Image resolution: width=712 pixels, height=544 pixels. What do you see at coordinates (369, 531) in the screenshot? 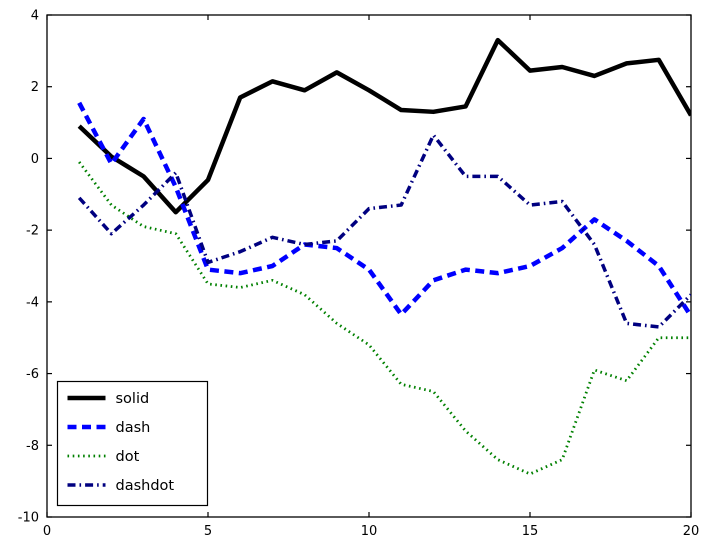
I see `x-tick-label: 10` at bounding box center [369, 531].